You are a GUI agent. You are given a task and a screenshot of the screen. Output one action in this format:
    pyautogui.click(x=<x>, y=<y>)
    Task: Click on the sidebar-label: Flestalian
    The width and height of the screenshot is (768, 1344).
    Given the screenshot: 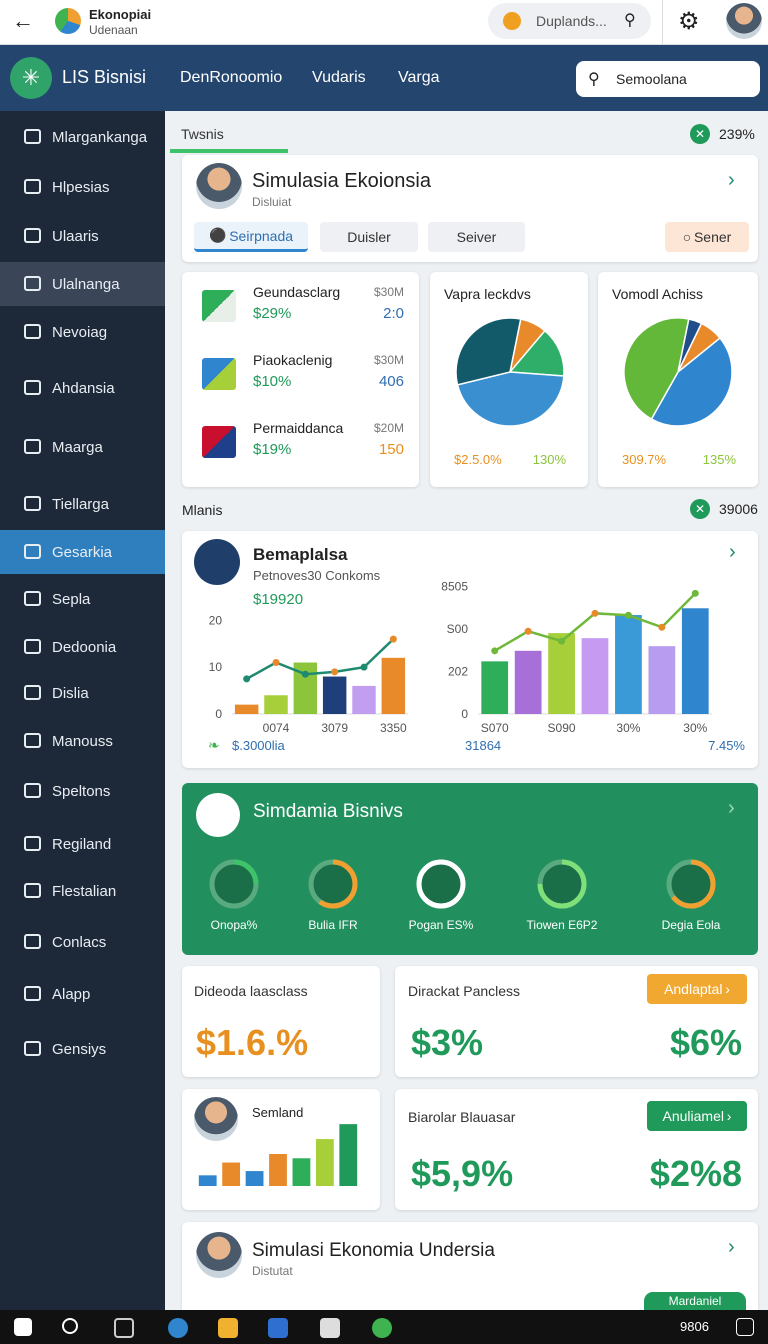 What is the action you would take?
    pyautogui.click(x=84, y=891)
    